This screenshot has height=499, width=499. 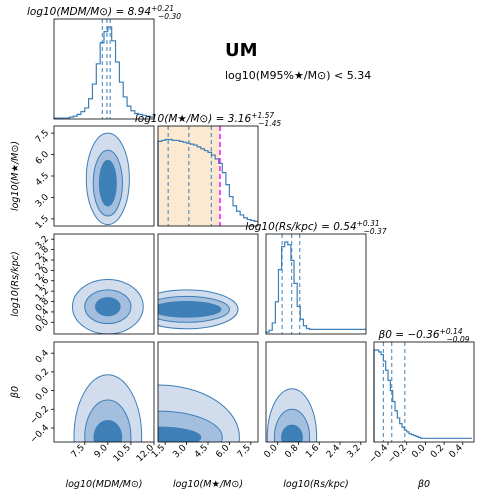 I want to click on x-axis-beta: −0.4−0.2 0.0 0.2 0.4 β0, so click(x=416, y=466).